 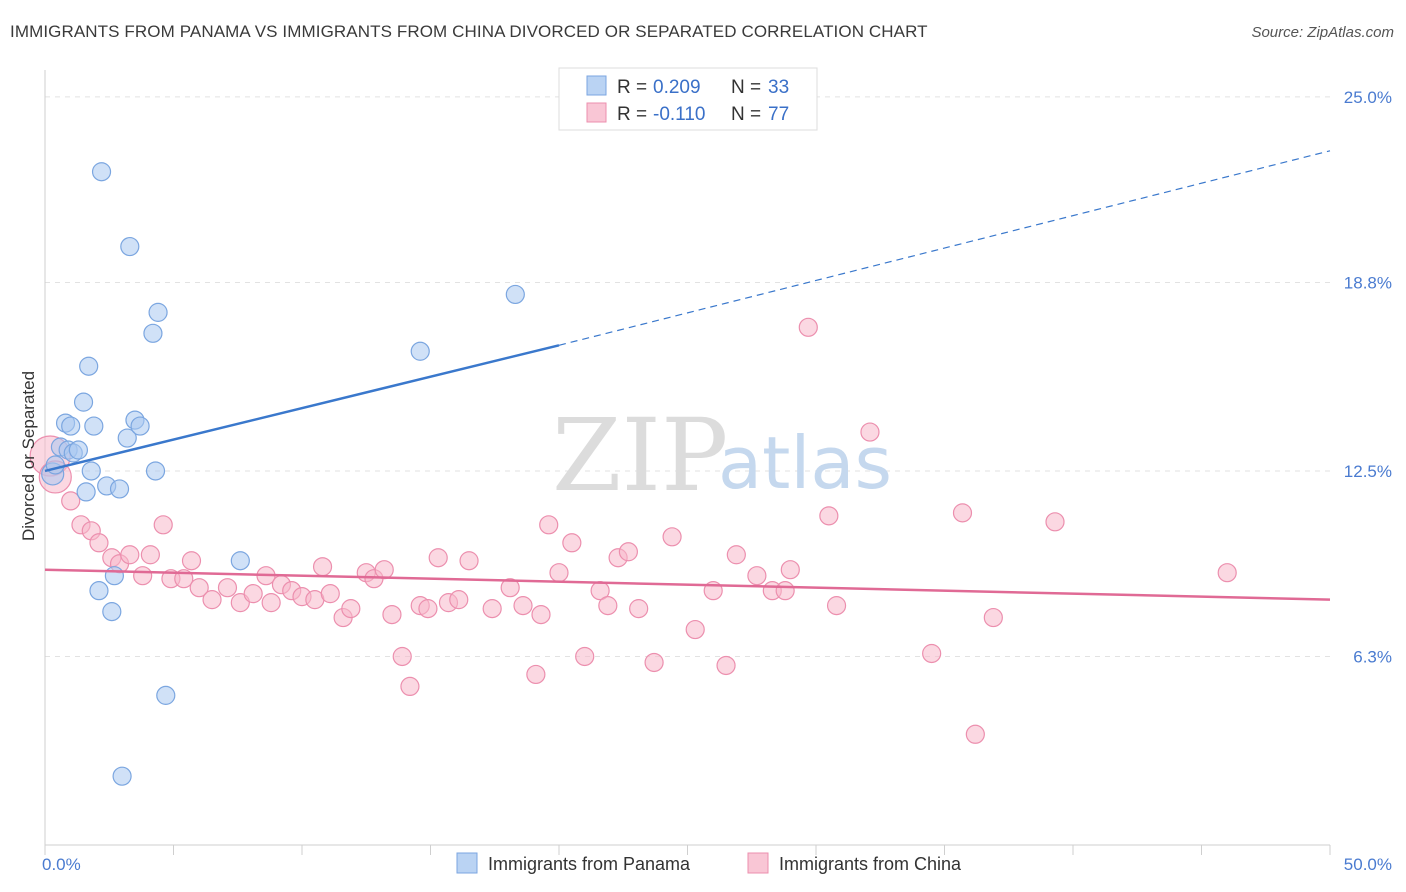 I want to click on bottom-legend-label-1: Immigrants from China, so click(x=870, y=864).